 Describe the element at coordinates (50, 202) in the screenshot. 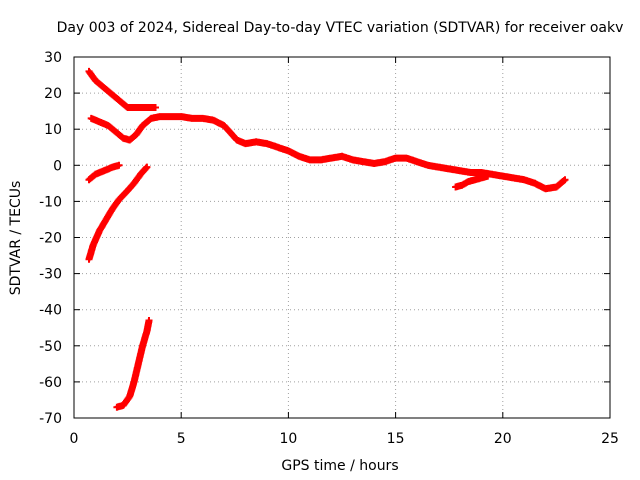

I see `y-tick-label: -10` at that location.